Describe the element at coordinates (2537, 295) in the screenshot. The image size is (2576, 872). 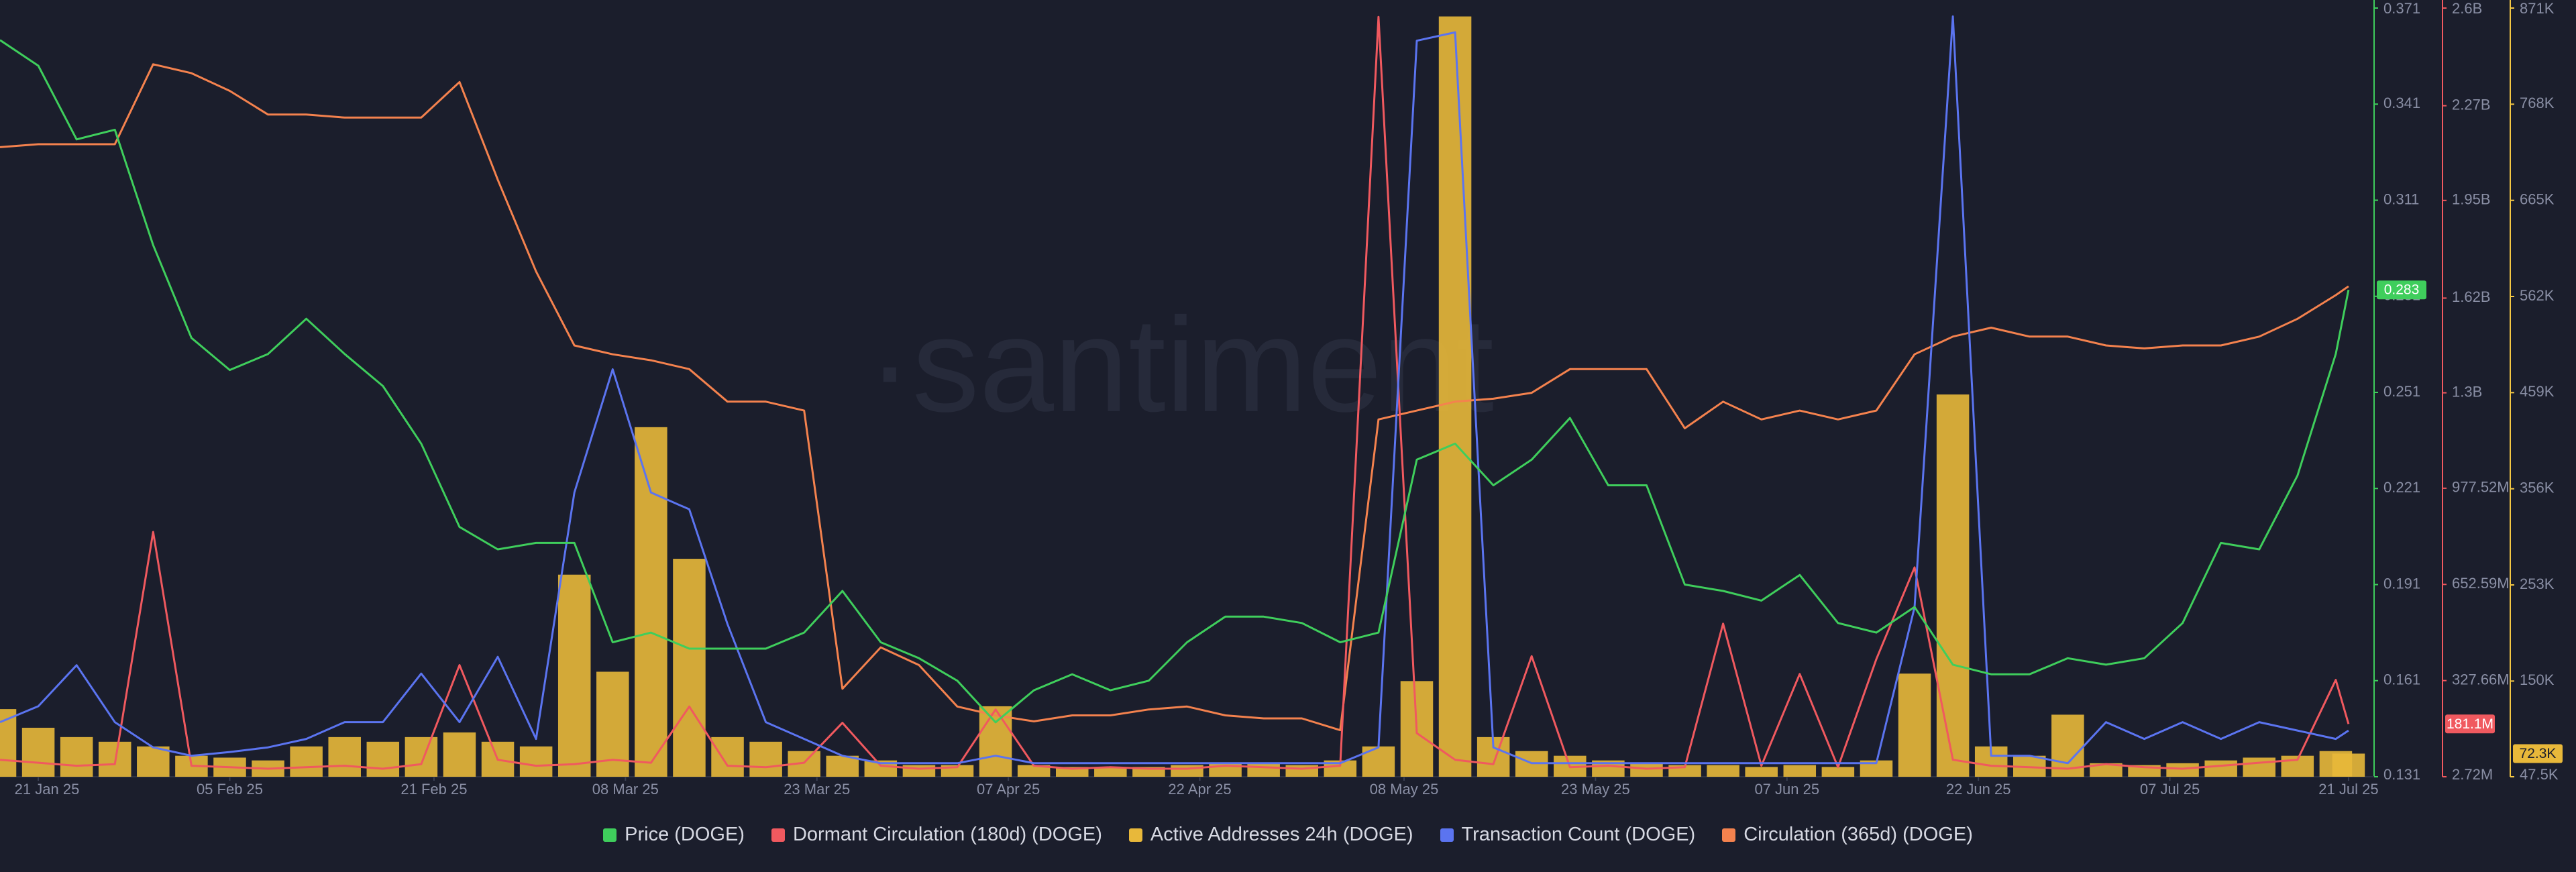
I see `y-tick-label: 562K` at that location.